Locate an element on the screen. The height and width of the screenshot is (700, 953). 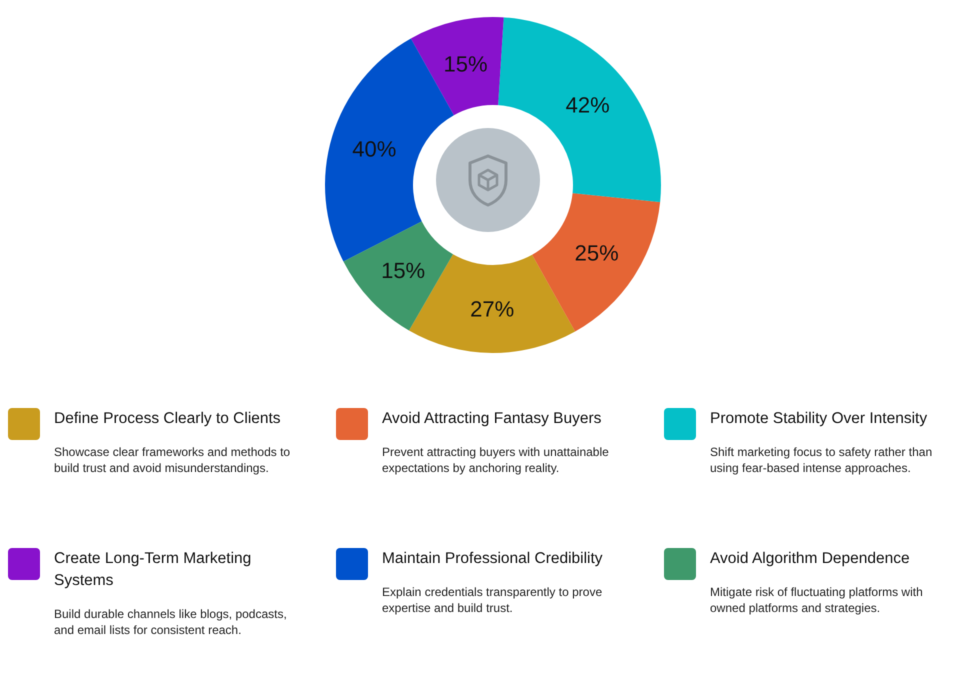
text: Explain credentials transparently to prove expertise and build trust. is located at coordinates (493, 600).